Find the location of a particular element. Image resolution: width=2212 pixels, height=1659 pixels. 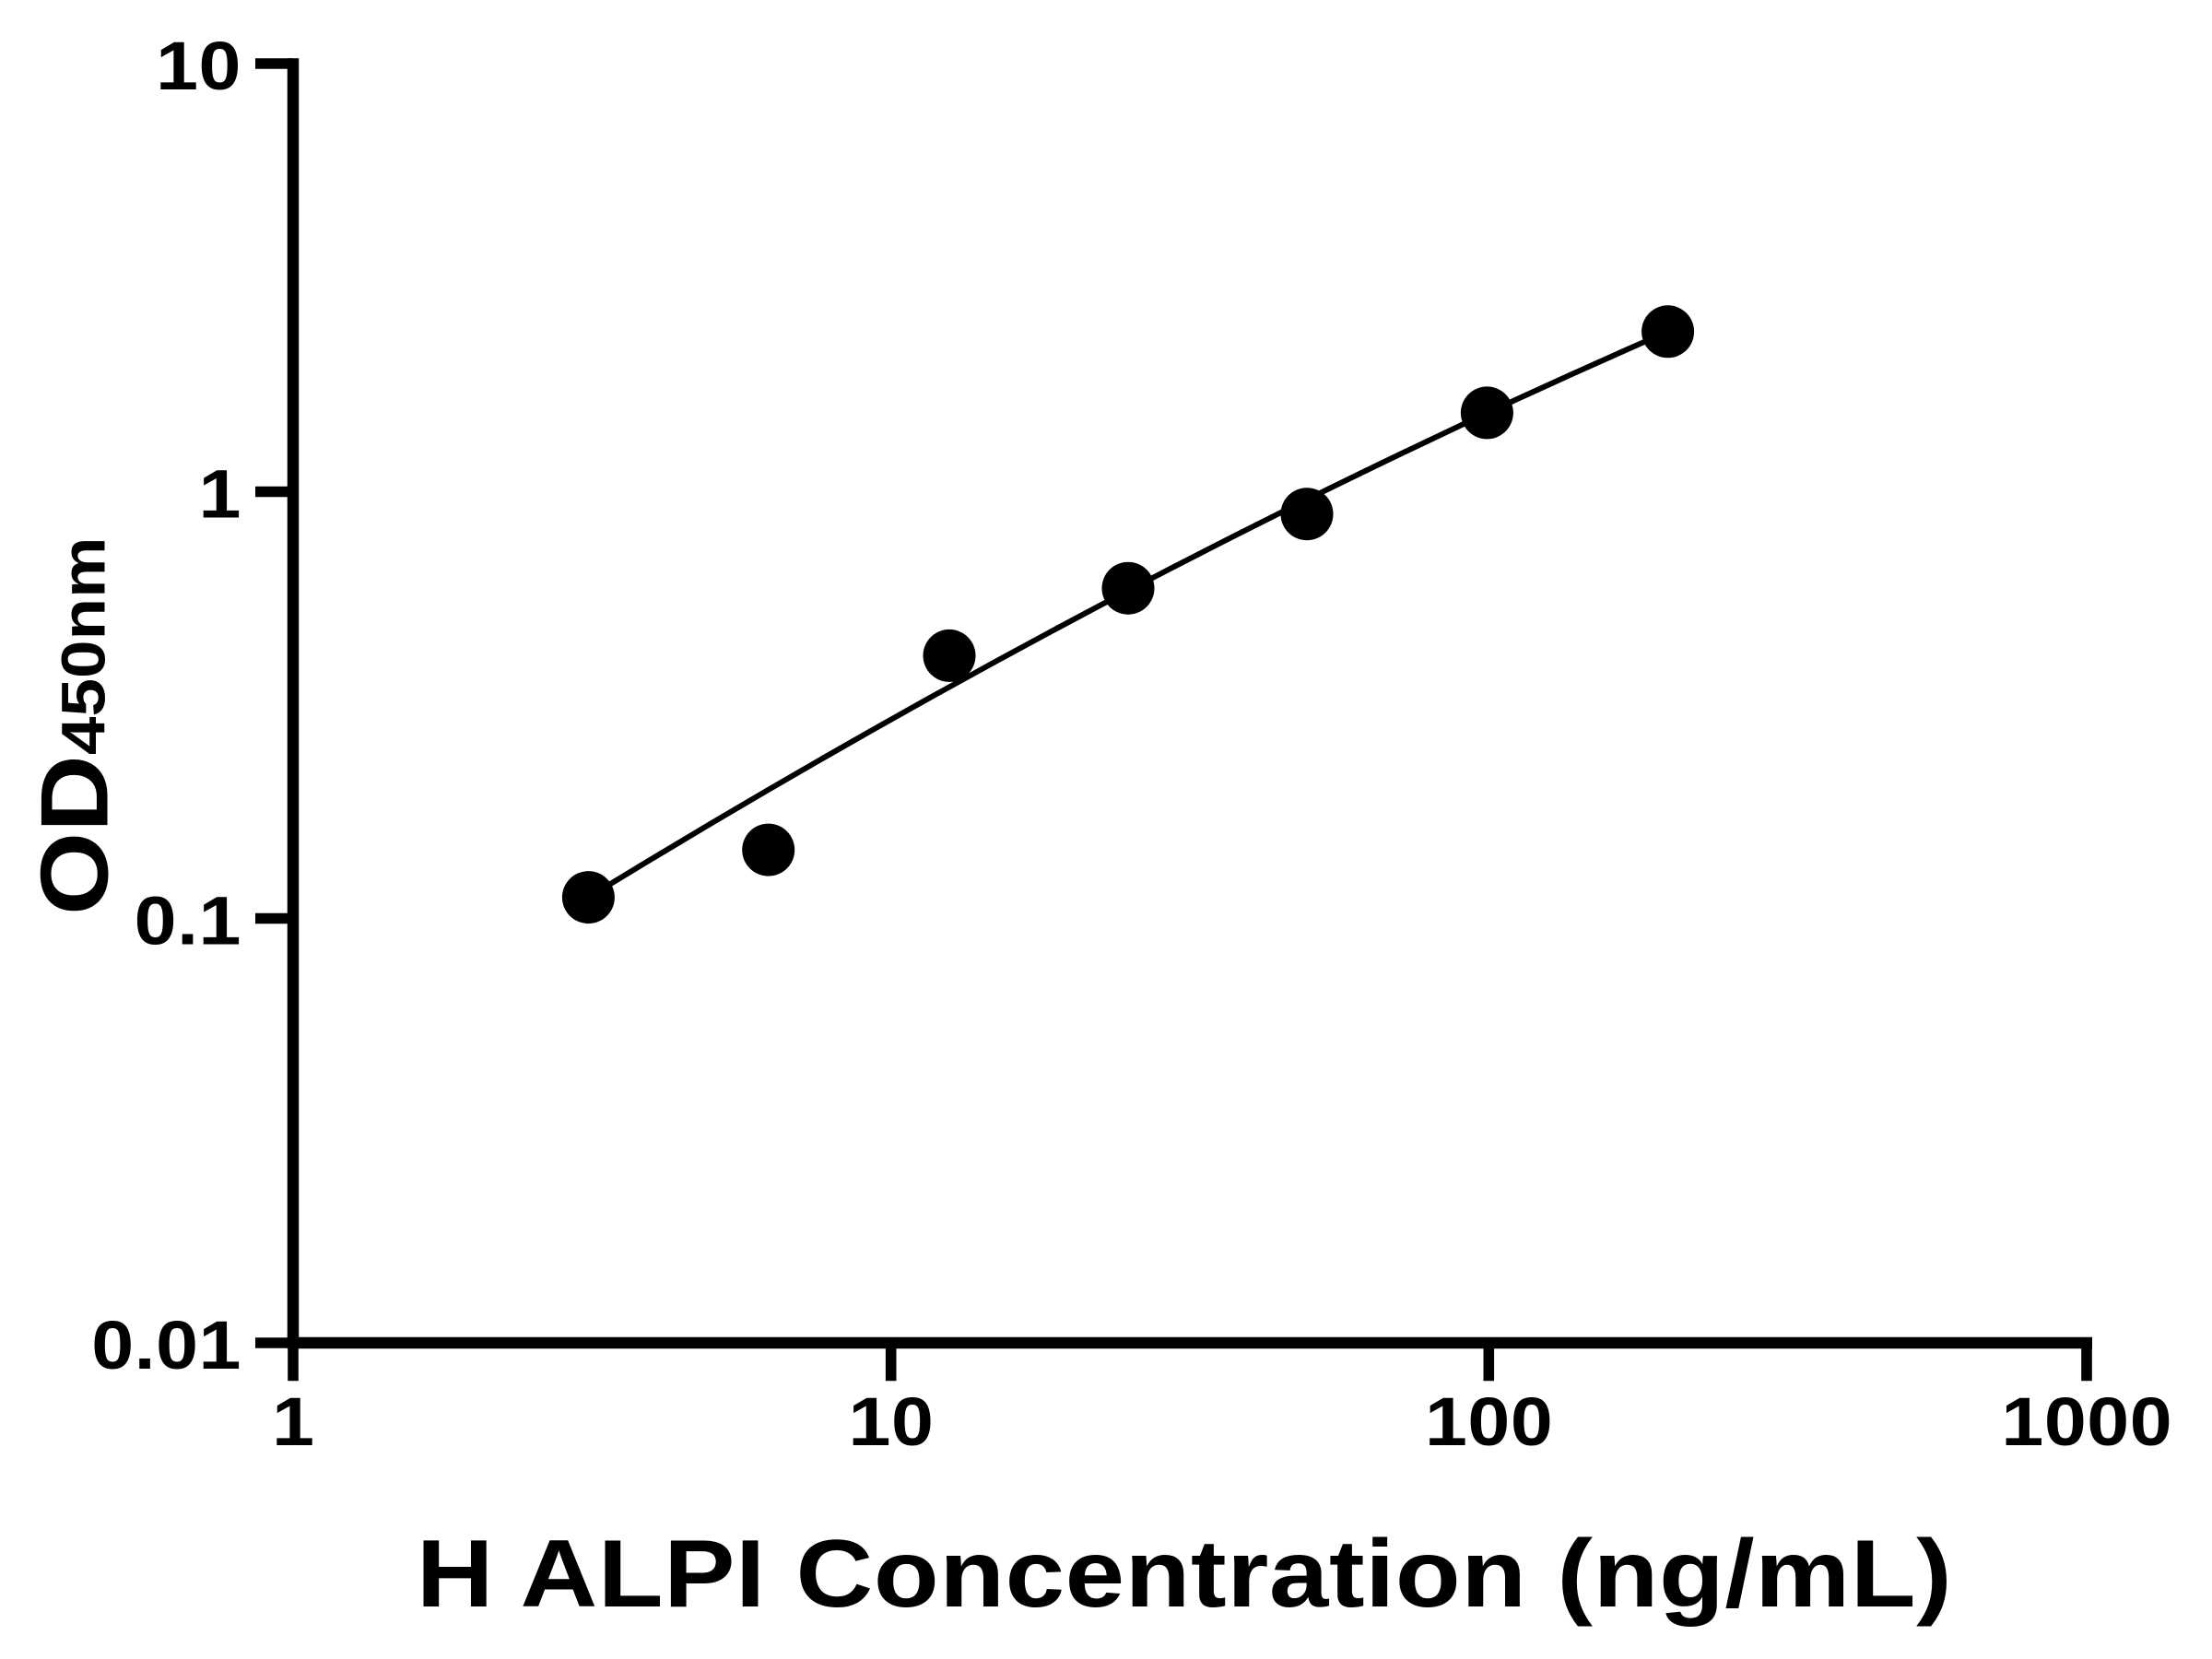

svg-text: 100 is located at coordinates (1489, 1421).